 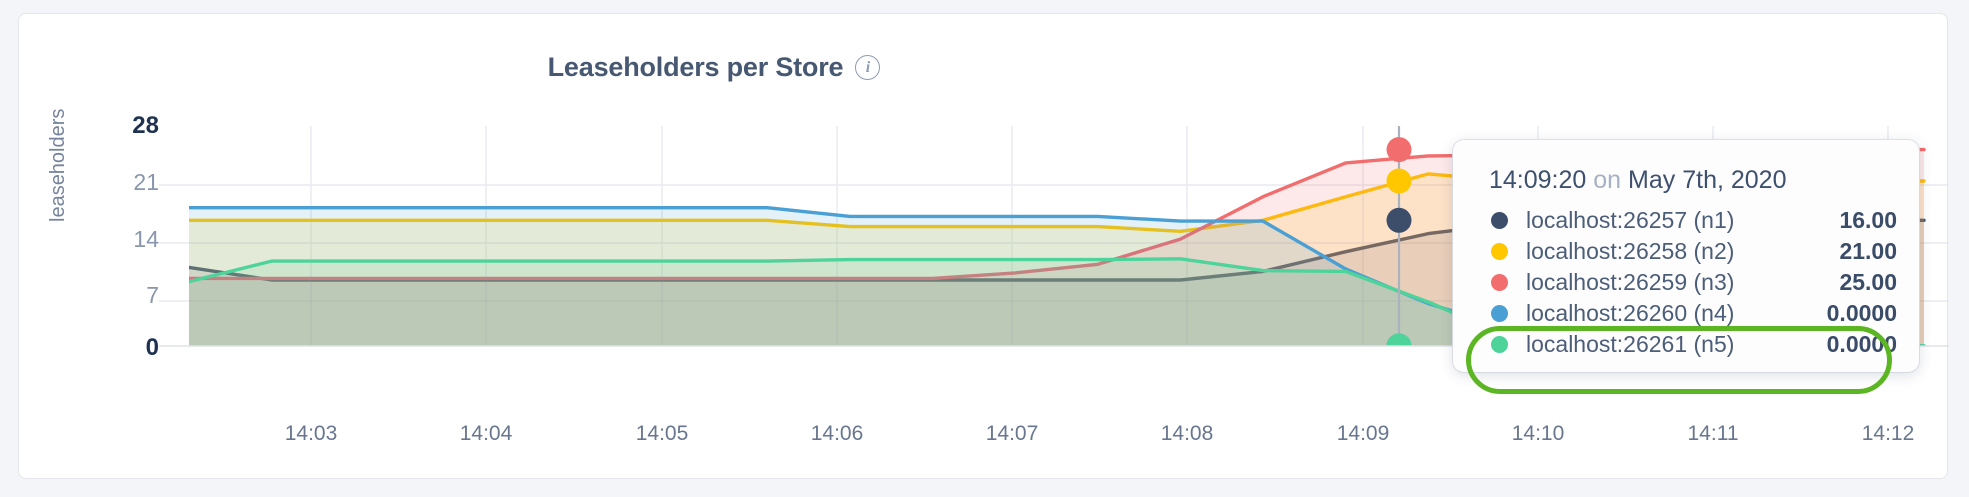 I want to click on y-tick-28: 28, so click(x=145, y=125).